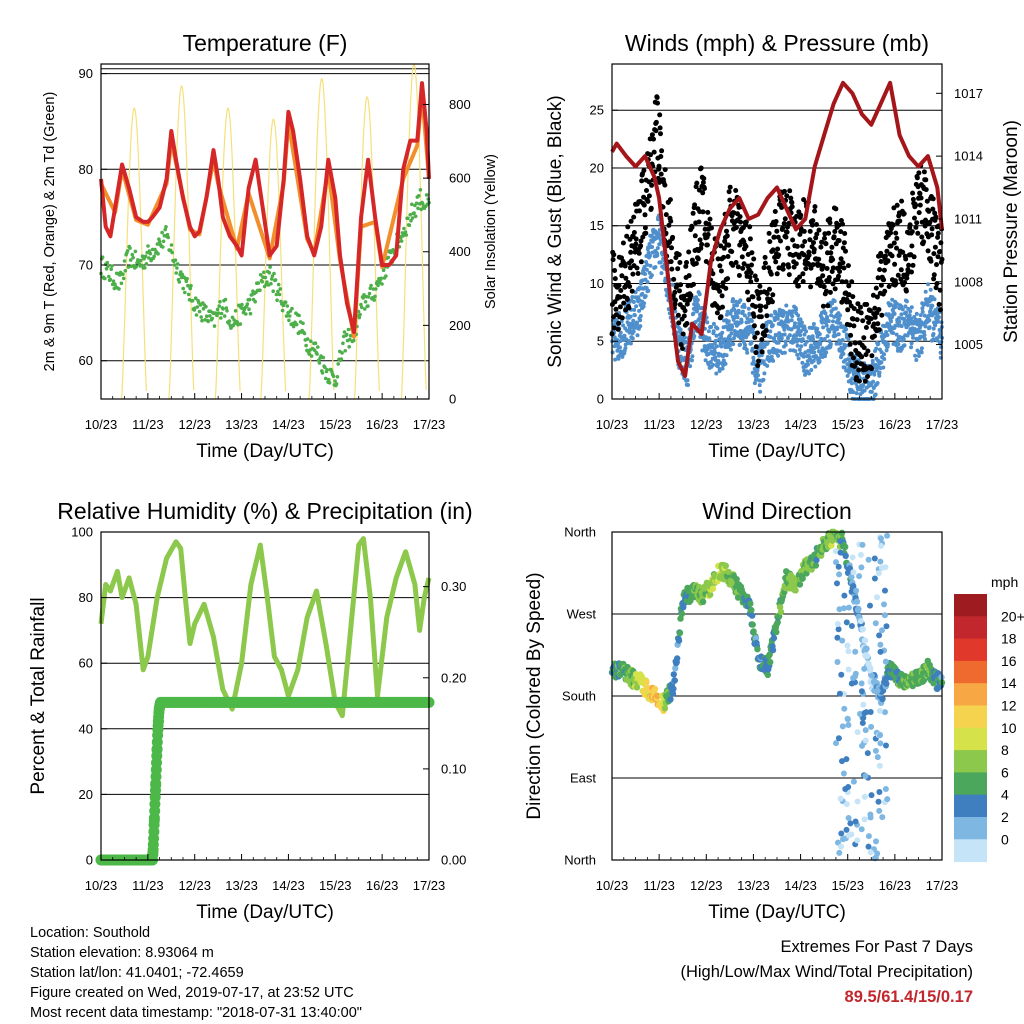 This screenshot has height=1024, width=1024. What do you see at coordinates (86, 728) in the screenshot?
I see `y-tick-label: 40` at bounding box center [86, 728].